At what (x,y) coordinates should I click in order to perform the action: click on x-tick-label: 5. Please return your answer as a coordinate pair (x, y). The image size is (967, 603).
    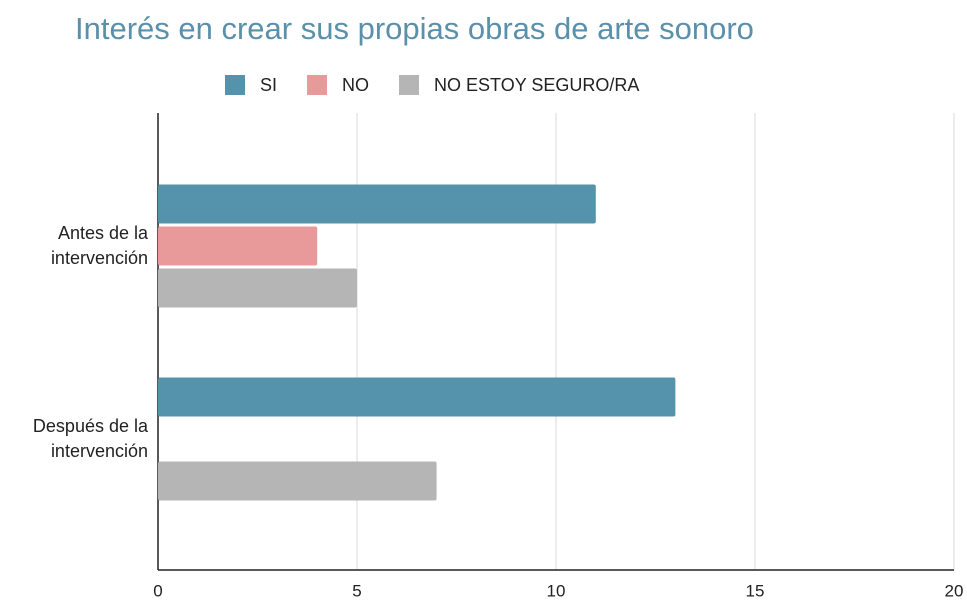
    Looking at the image, I should click on (356, 590).